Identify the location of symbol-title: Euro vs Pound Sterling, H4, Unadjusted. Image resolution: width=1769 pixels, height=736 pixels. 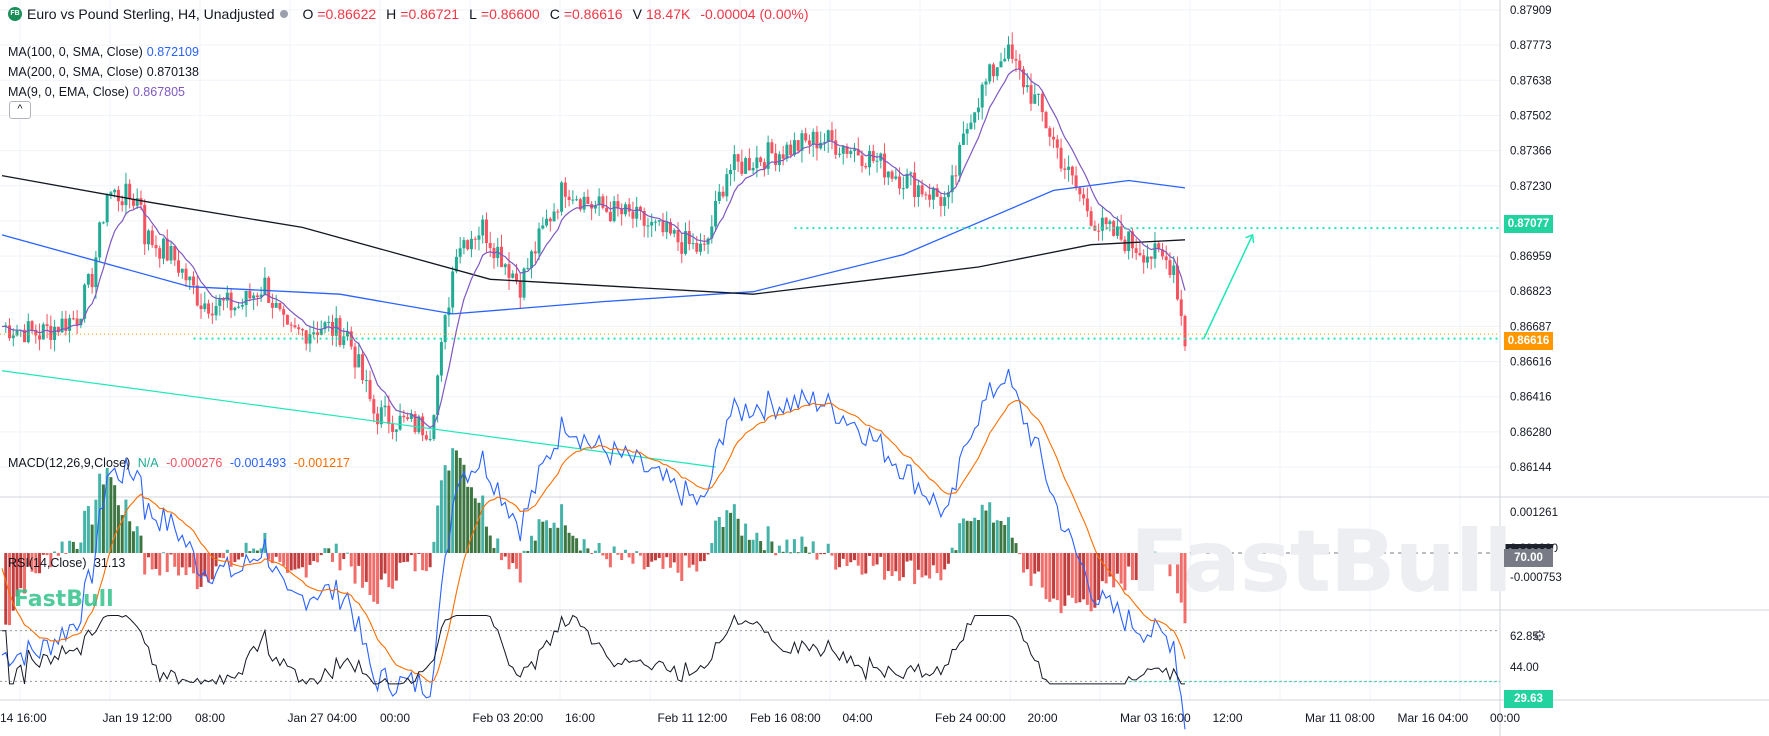
(151, 14).